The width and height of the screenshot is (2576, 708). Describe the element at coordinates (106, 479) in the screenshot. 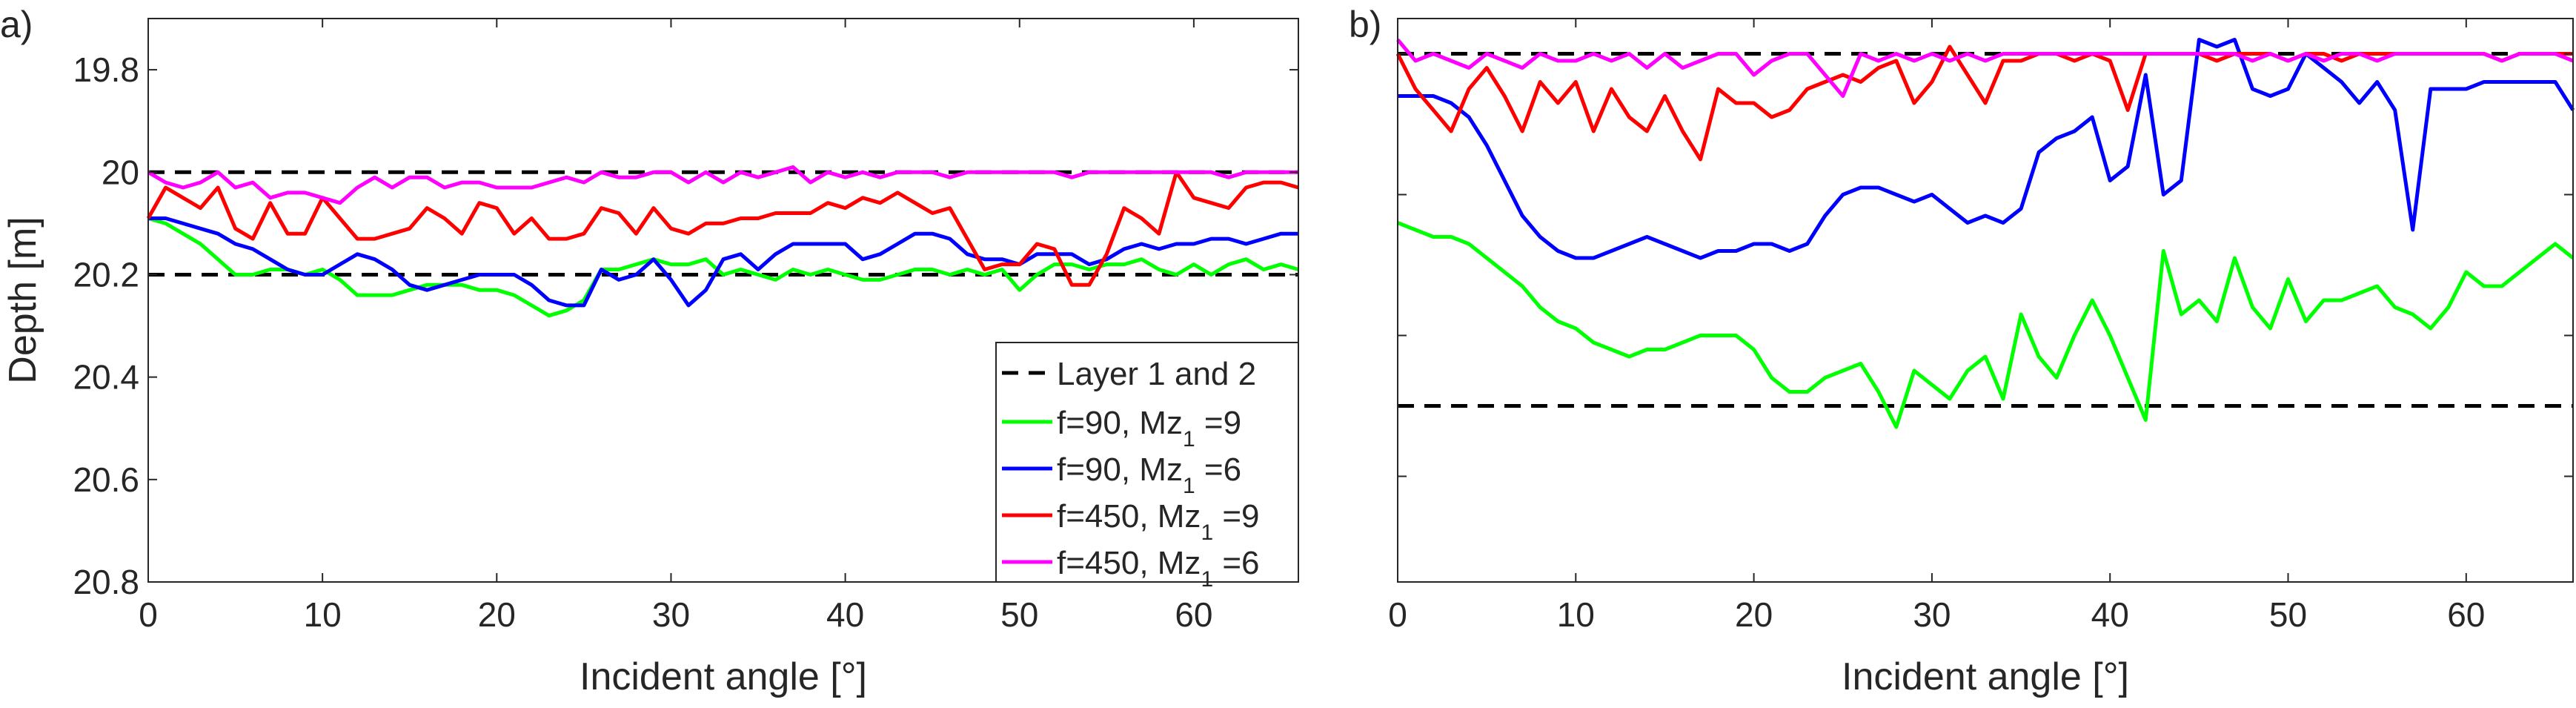

I see `y-tick-label: 20.6` at that location.